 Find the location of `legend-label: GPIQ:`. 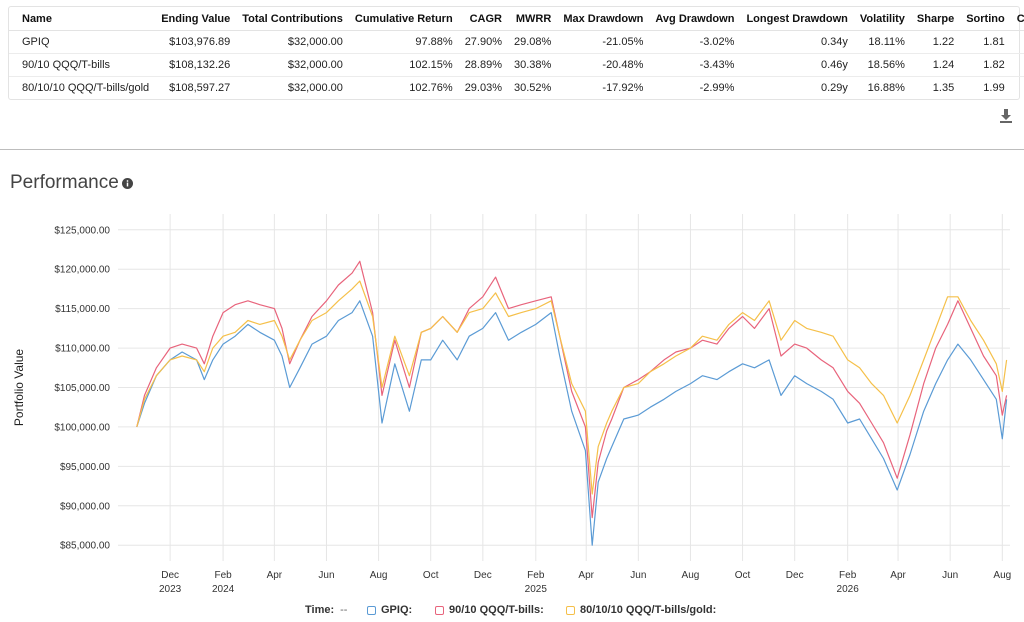

legend-label: GPIQ: is located at coordinates (397, 610).